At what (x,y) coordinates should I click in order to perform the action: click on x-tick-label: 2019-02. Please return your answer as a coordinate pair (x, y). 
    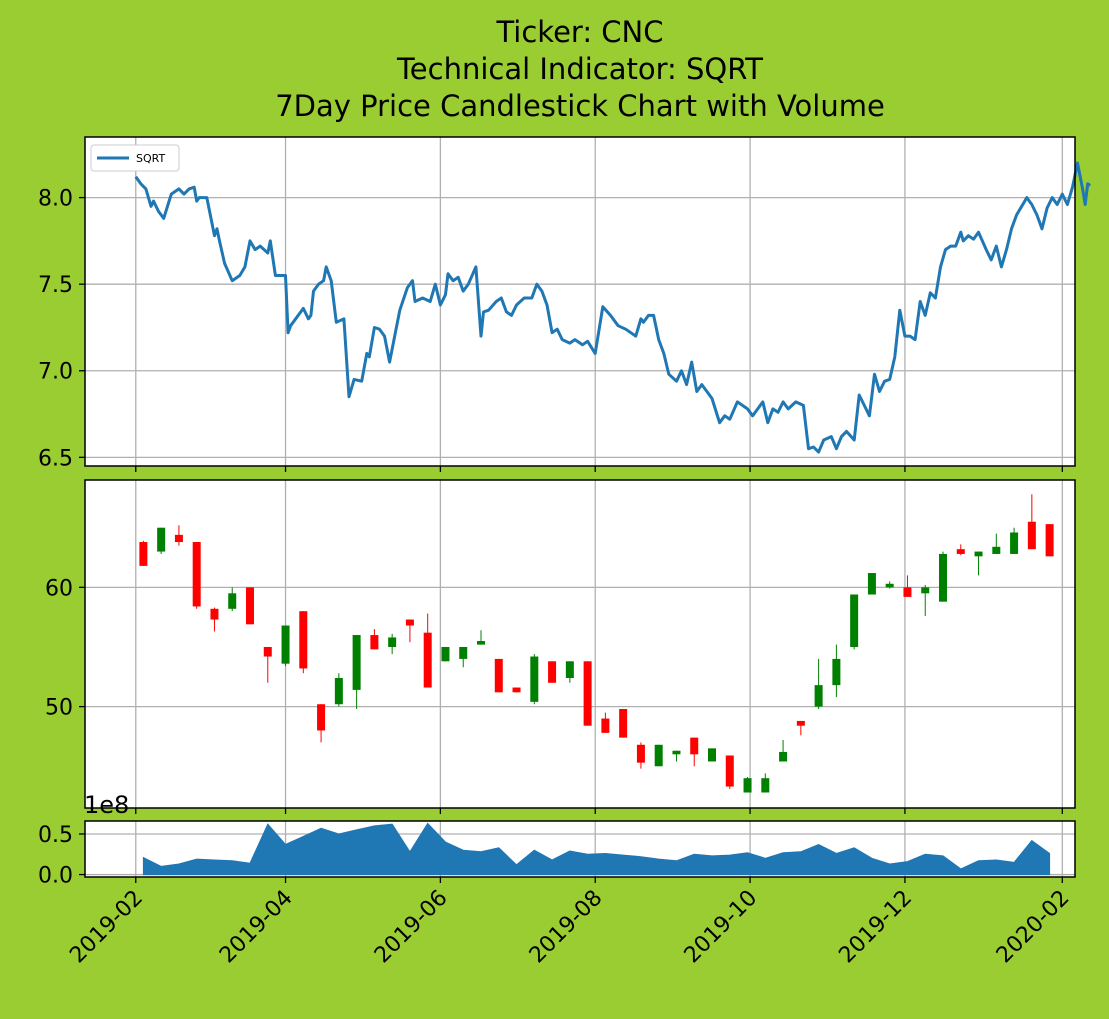
    Looking at the image, I should click on (106, 927).